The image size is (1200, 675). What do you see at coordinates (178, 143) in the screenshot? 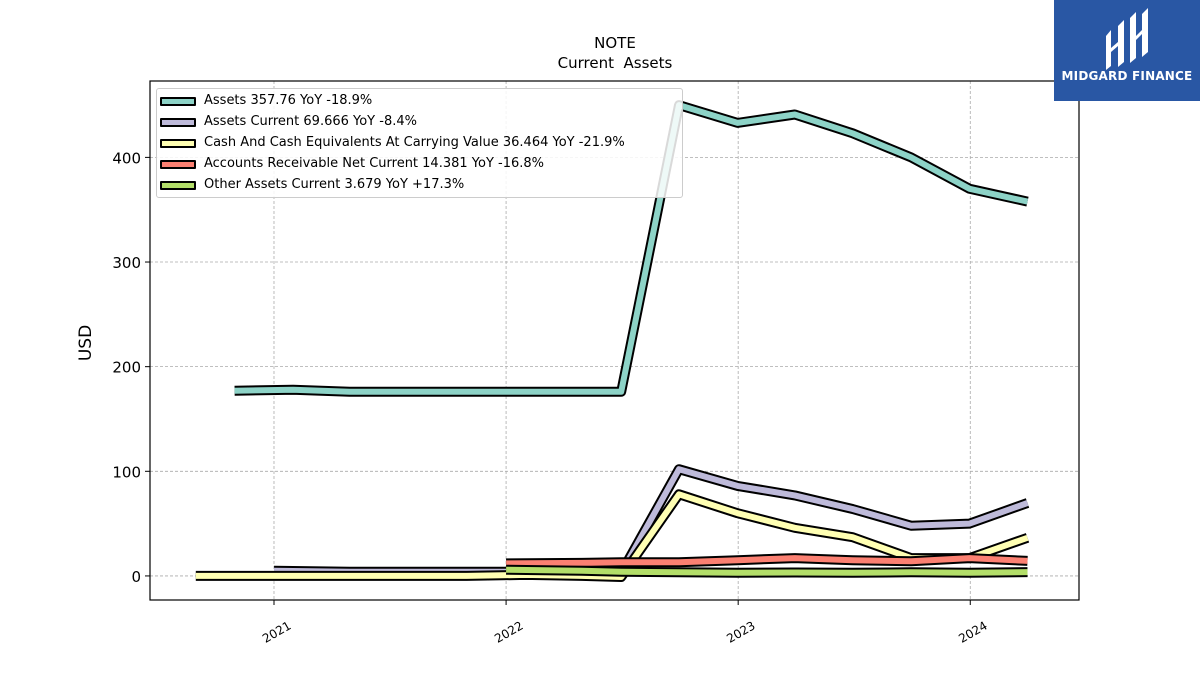
I see `legend-swatch-cash` at bounding box center [178, 143].